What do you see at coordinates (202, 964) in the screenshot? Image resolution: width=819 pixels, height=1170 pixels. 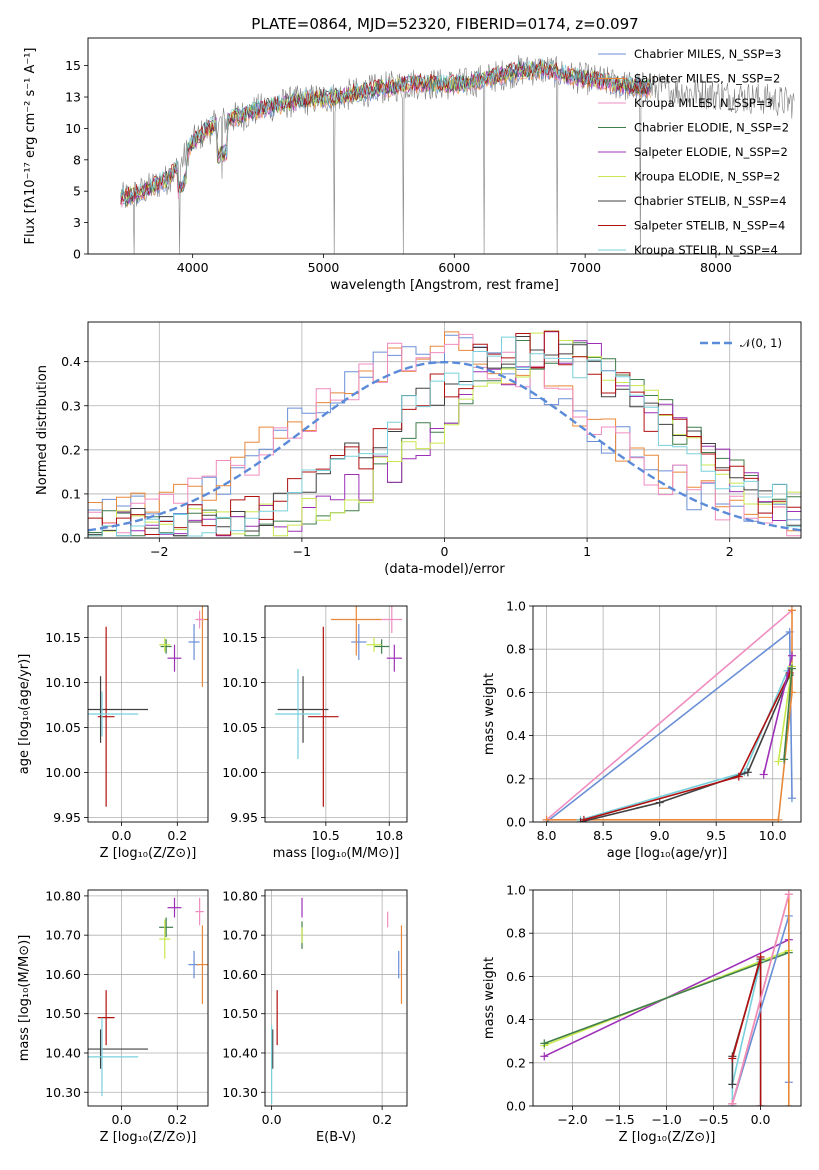 I see `errorbar-salpeter-miles` at bounding box center [202, 964].